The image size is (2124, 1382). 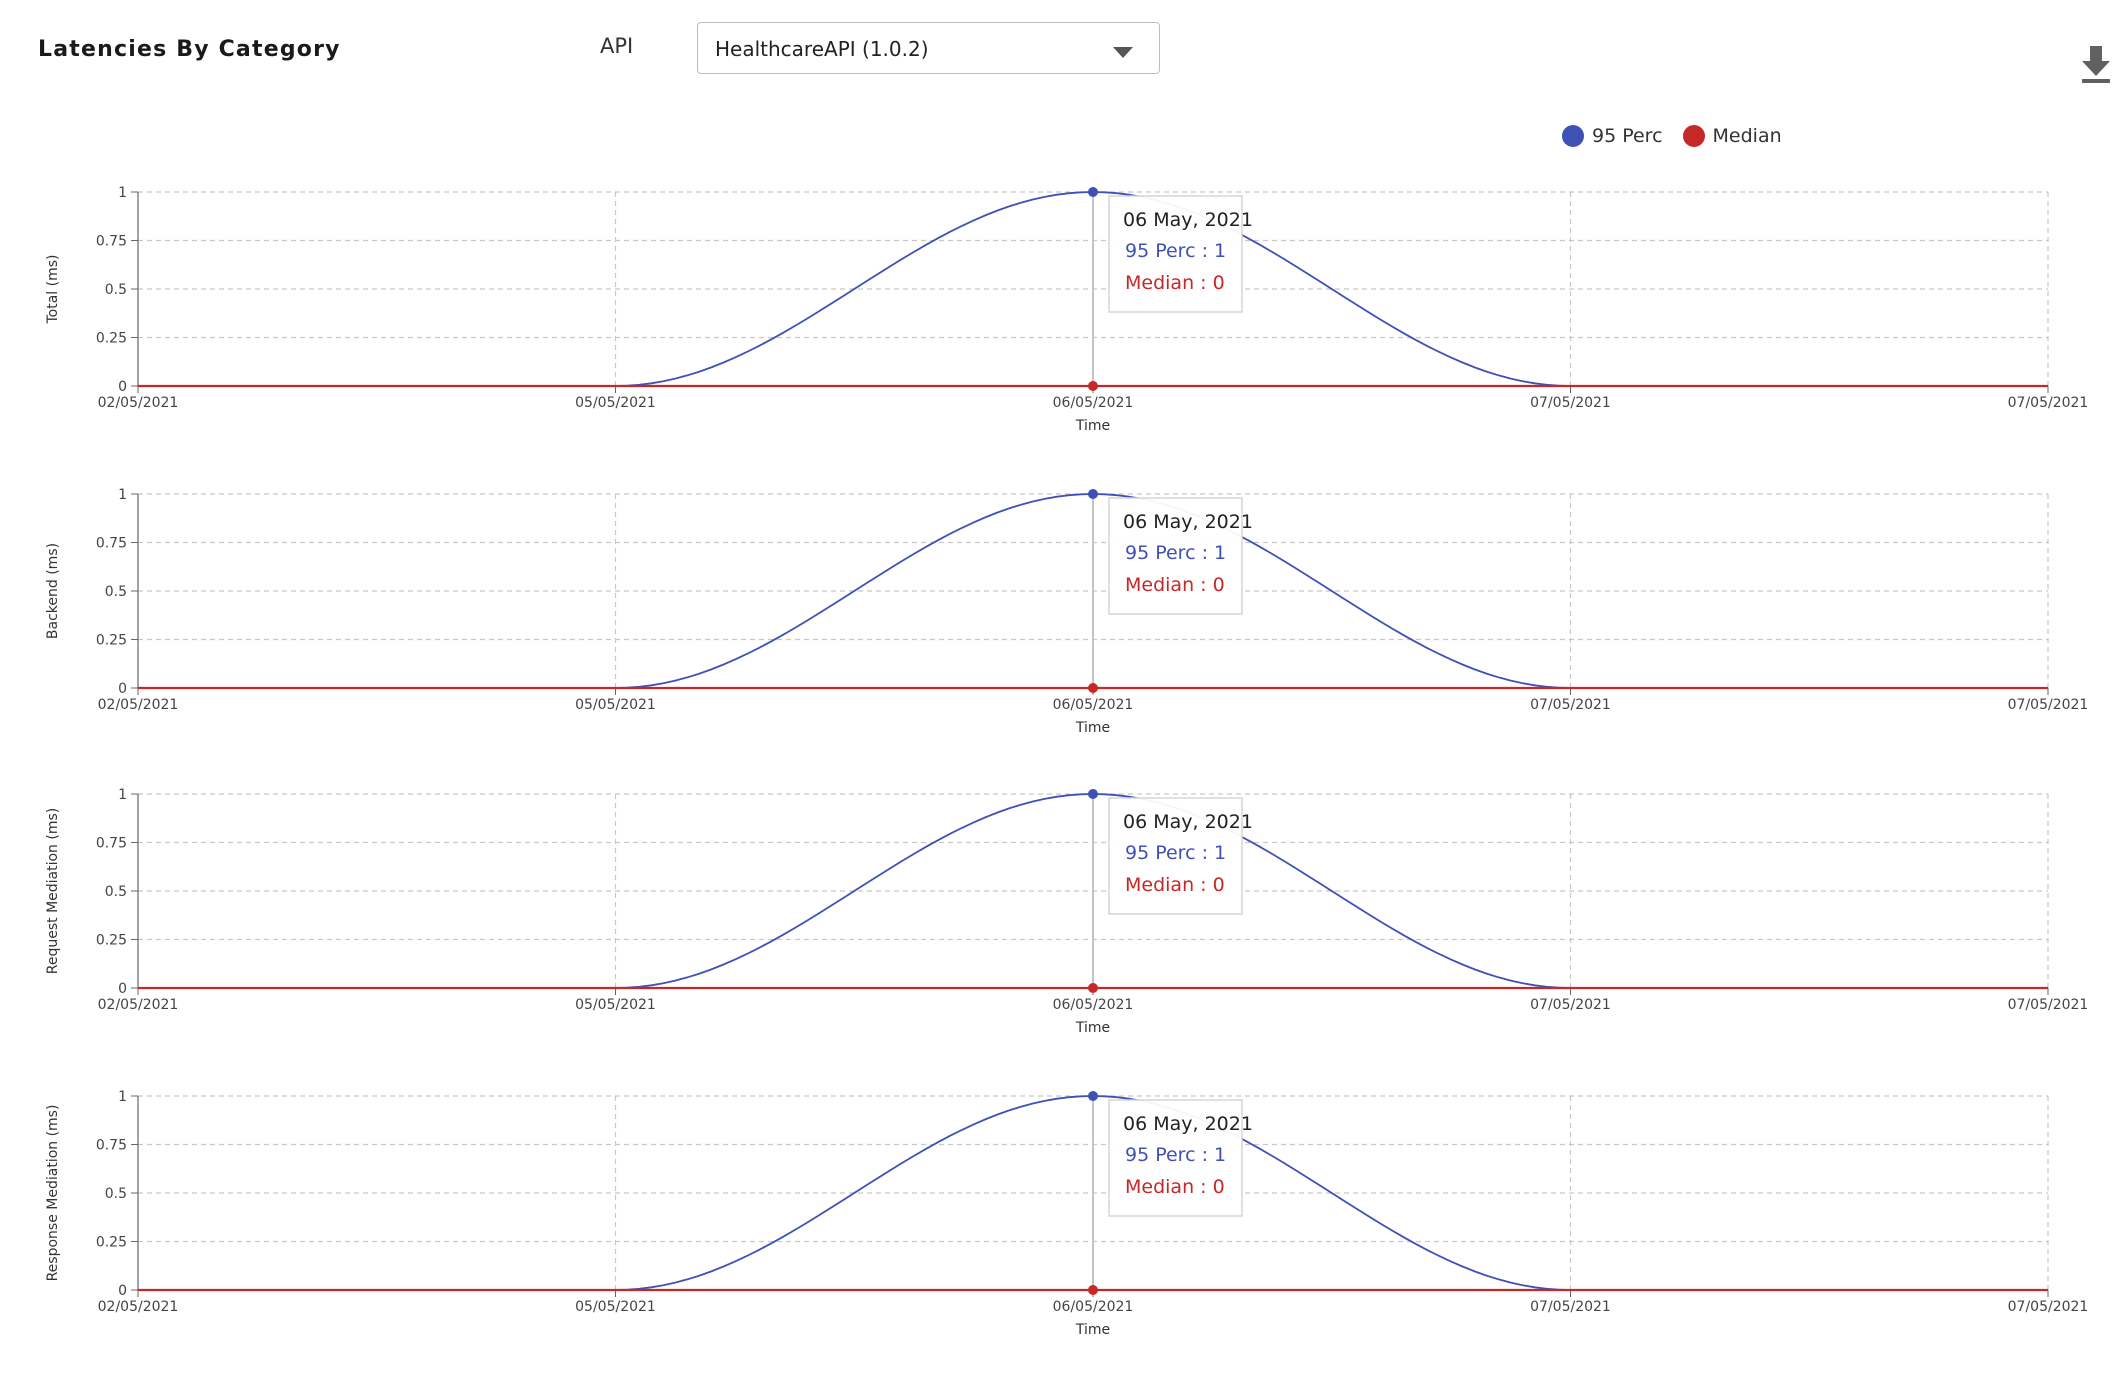 I want to click on api-select: HealthcareAPI (1.0.2), so click(x=928, y=48).